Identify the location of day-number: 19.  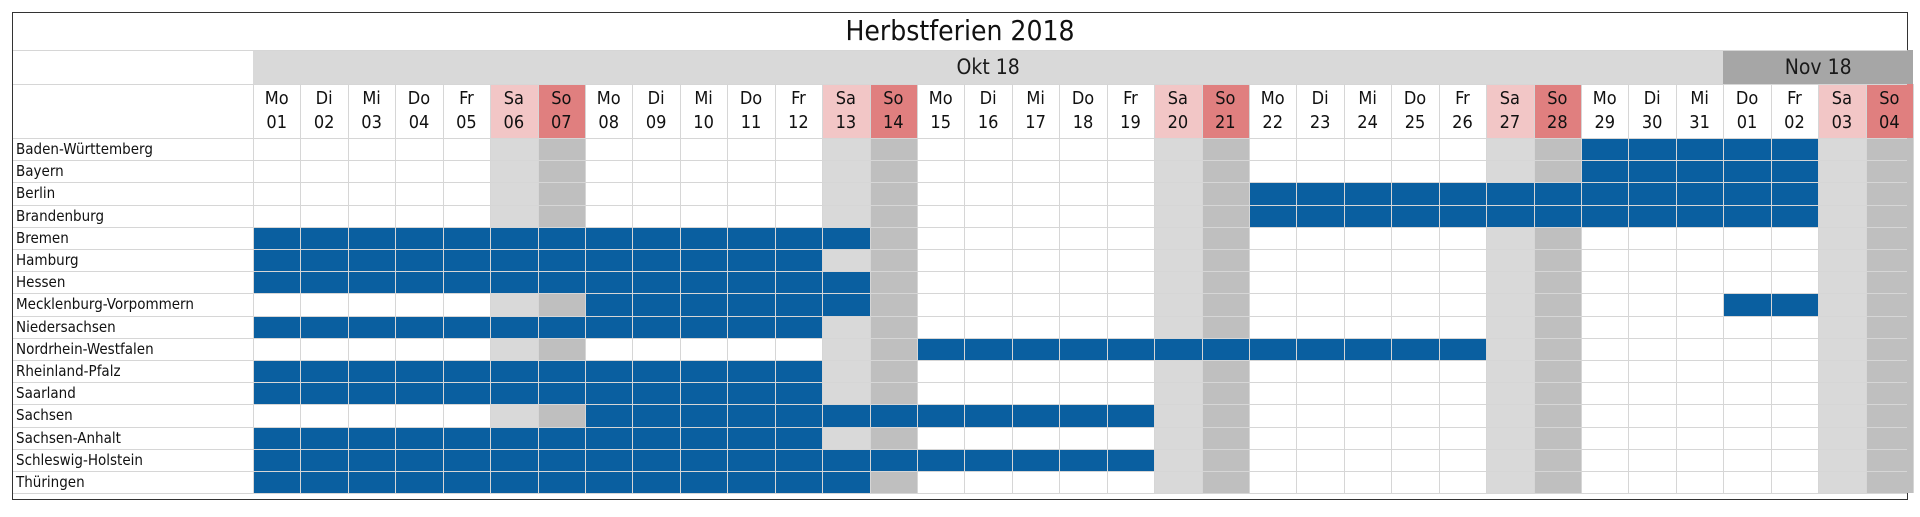
(1130, 122).